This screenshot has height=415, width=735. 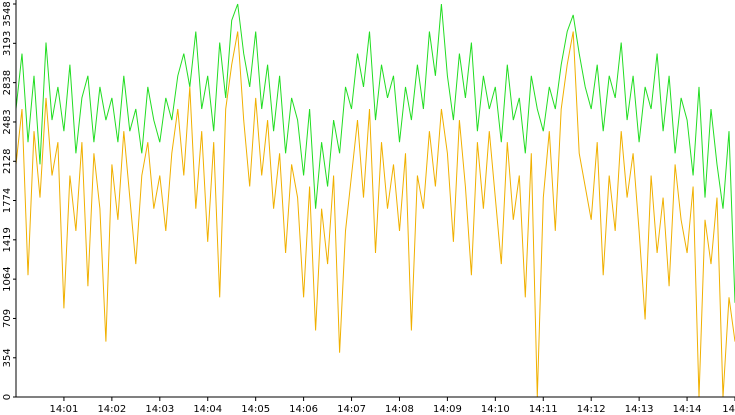 What do you see at coordinates (687, 409) in the screenshot?
I see `x-tick-label: 14:14` at bounding box center [687, 409].